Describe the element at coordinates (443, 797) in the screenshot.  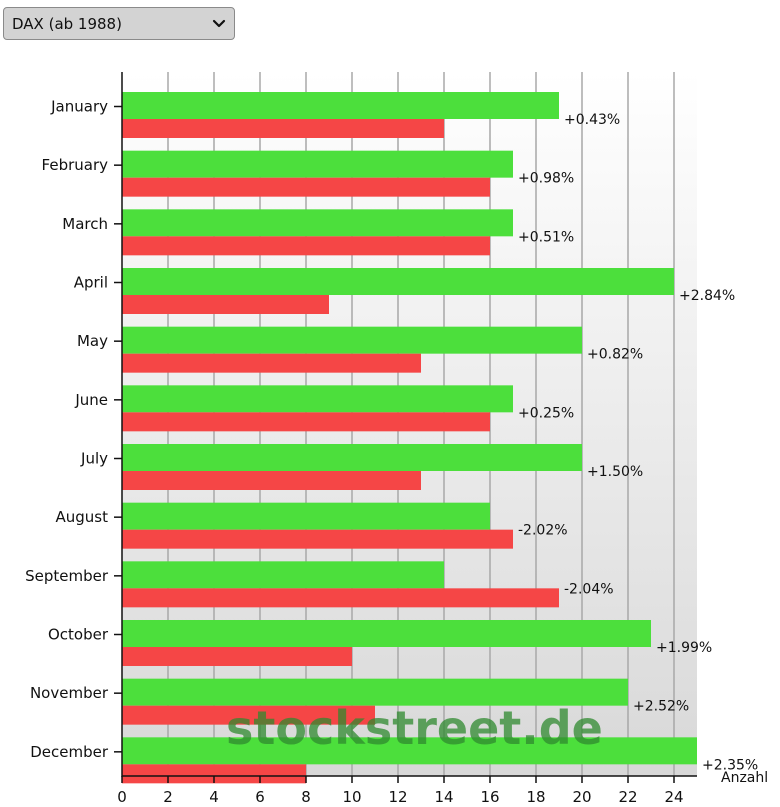
I see `x-tick-label: 14` at that location.